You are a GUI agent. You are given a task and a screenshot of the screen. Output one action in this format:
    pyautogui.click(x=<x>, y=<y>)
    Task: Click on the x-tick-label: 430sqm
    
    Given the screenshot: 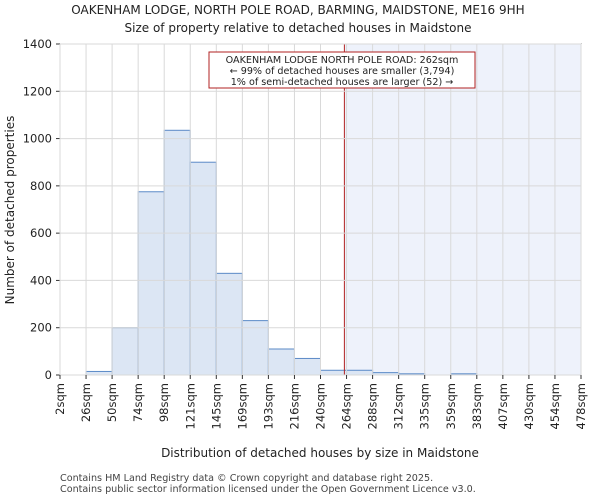 What is the action you would take?
    pyautogui.click(x=529, y=406)
    